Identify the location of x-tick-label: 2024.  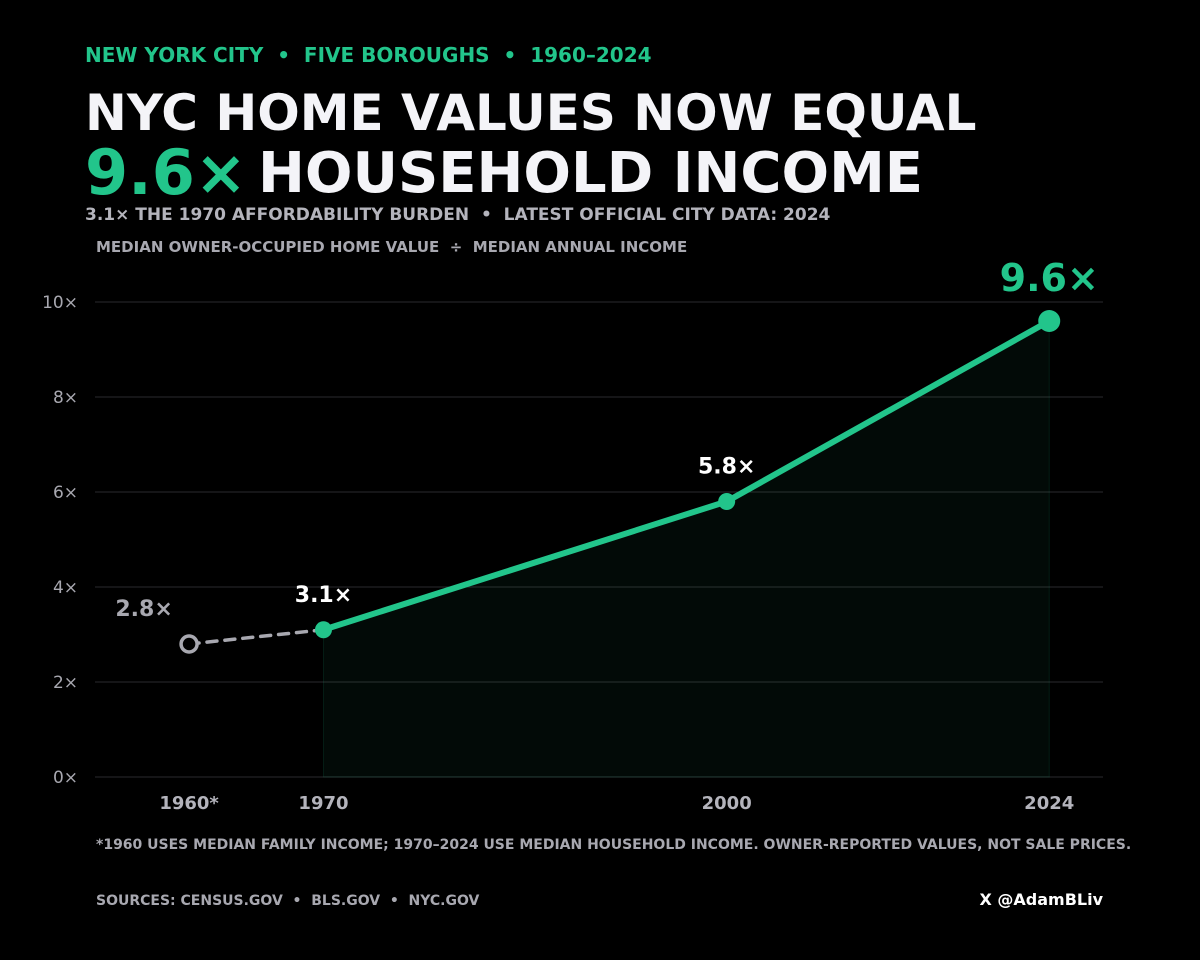
(1049, 803).